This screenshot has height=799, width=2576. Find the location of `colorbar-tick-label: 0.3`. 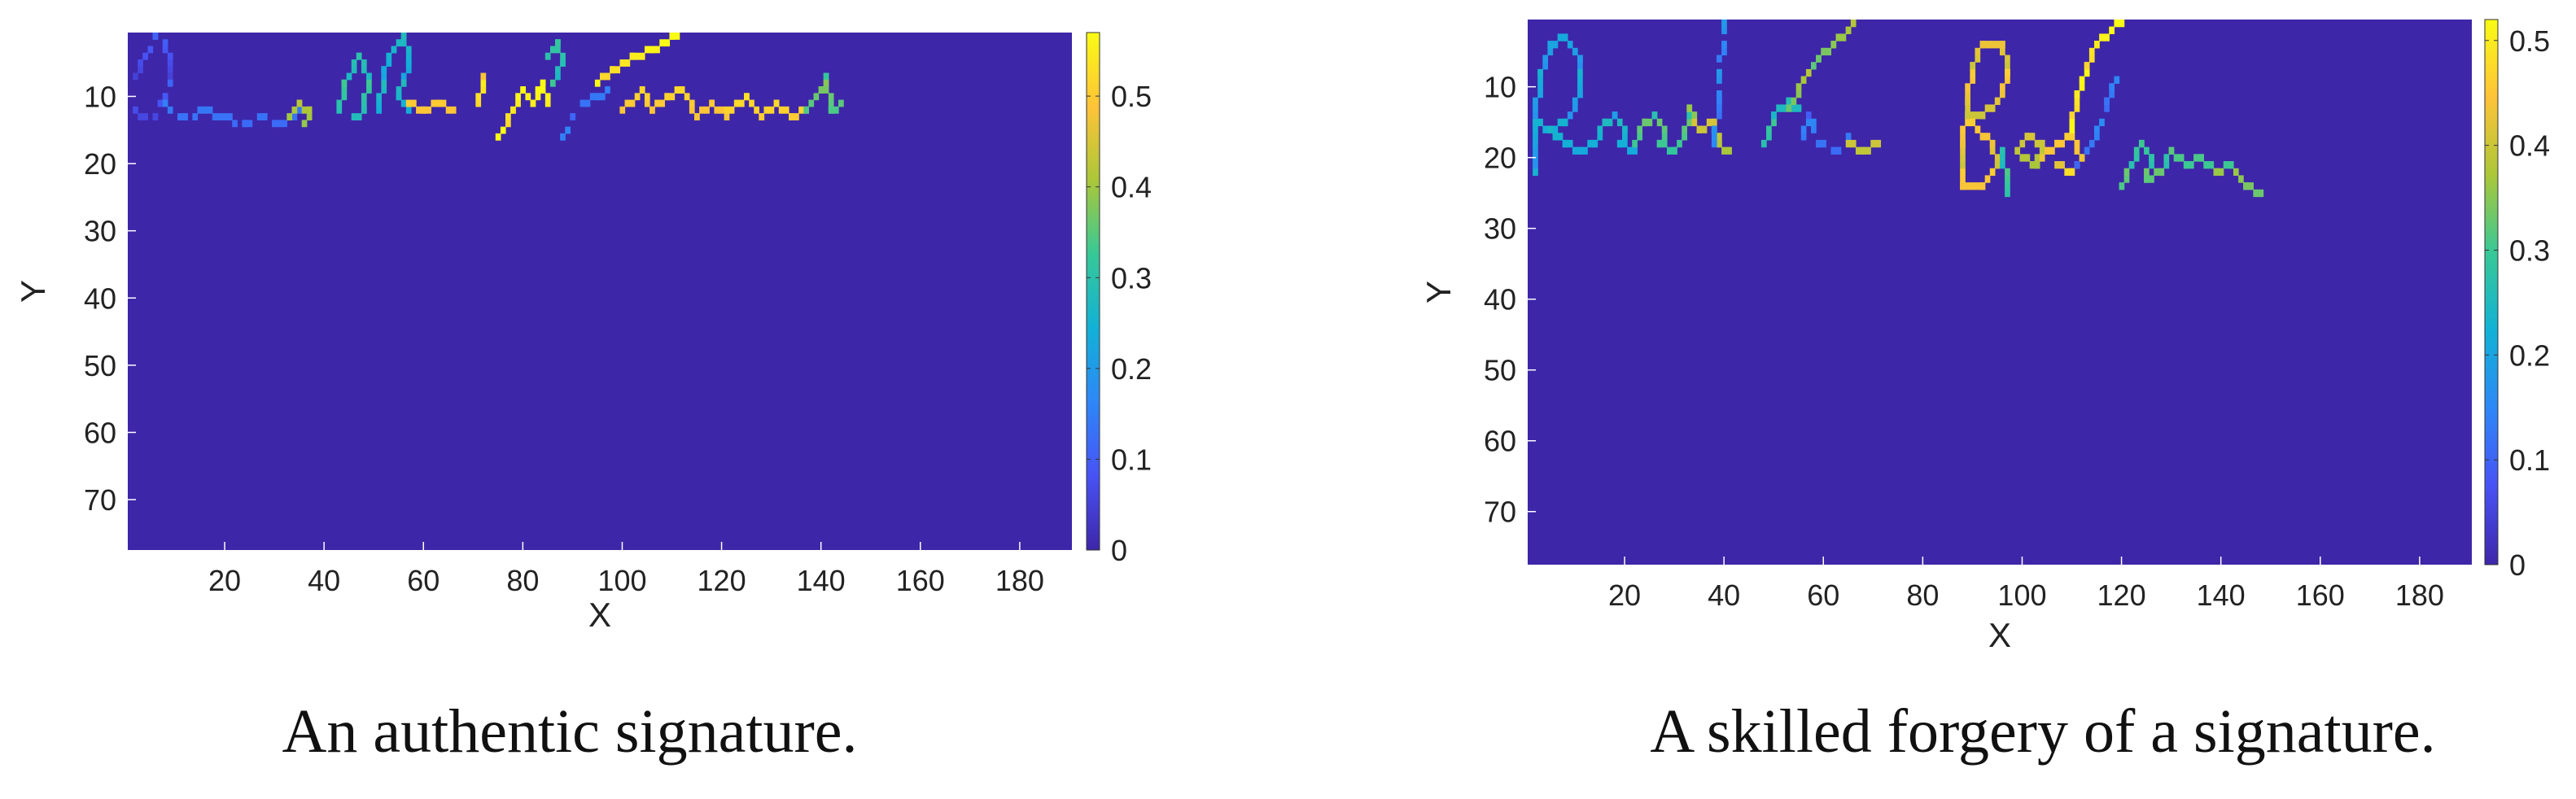

colorbar-tick-label: 0.3 is located at coordinates (1131, 278).